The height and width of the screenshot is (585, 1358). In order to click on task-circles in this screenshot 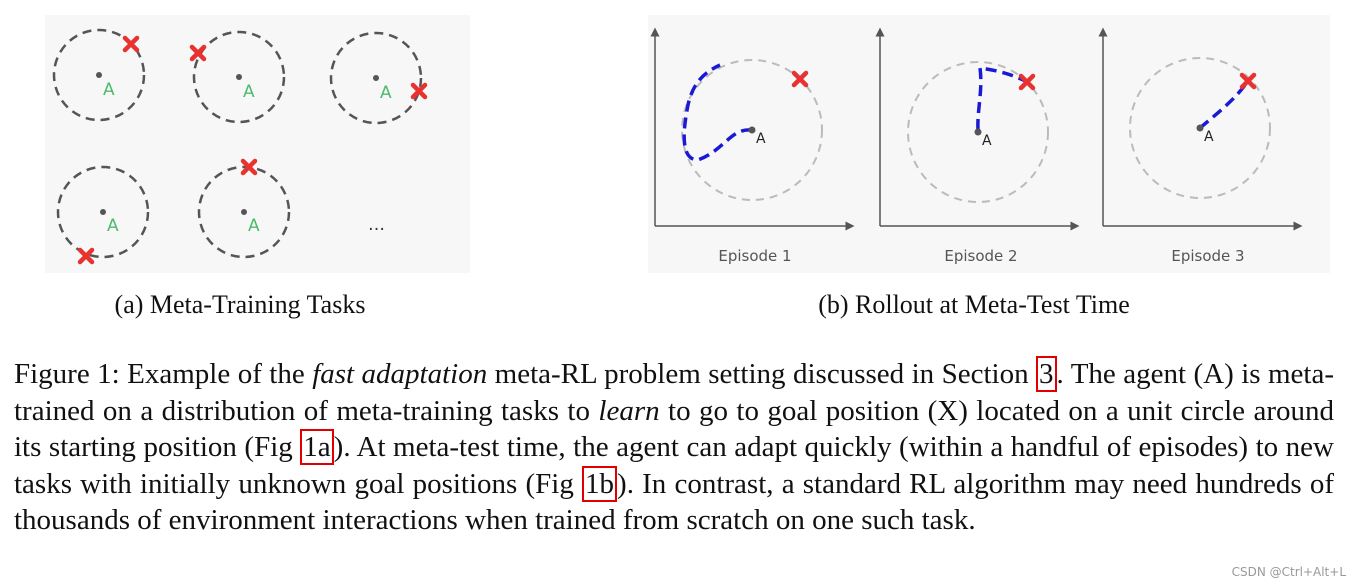, I will do `click(237, 143)`.